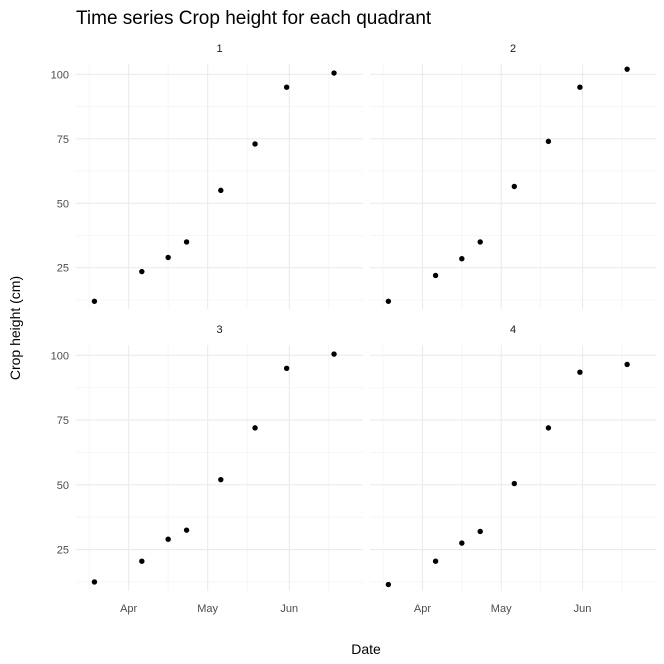  I want to click on y-axis-title: Crop height (cm), so click(15, 328).